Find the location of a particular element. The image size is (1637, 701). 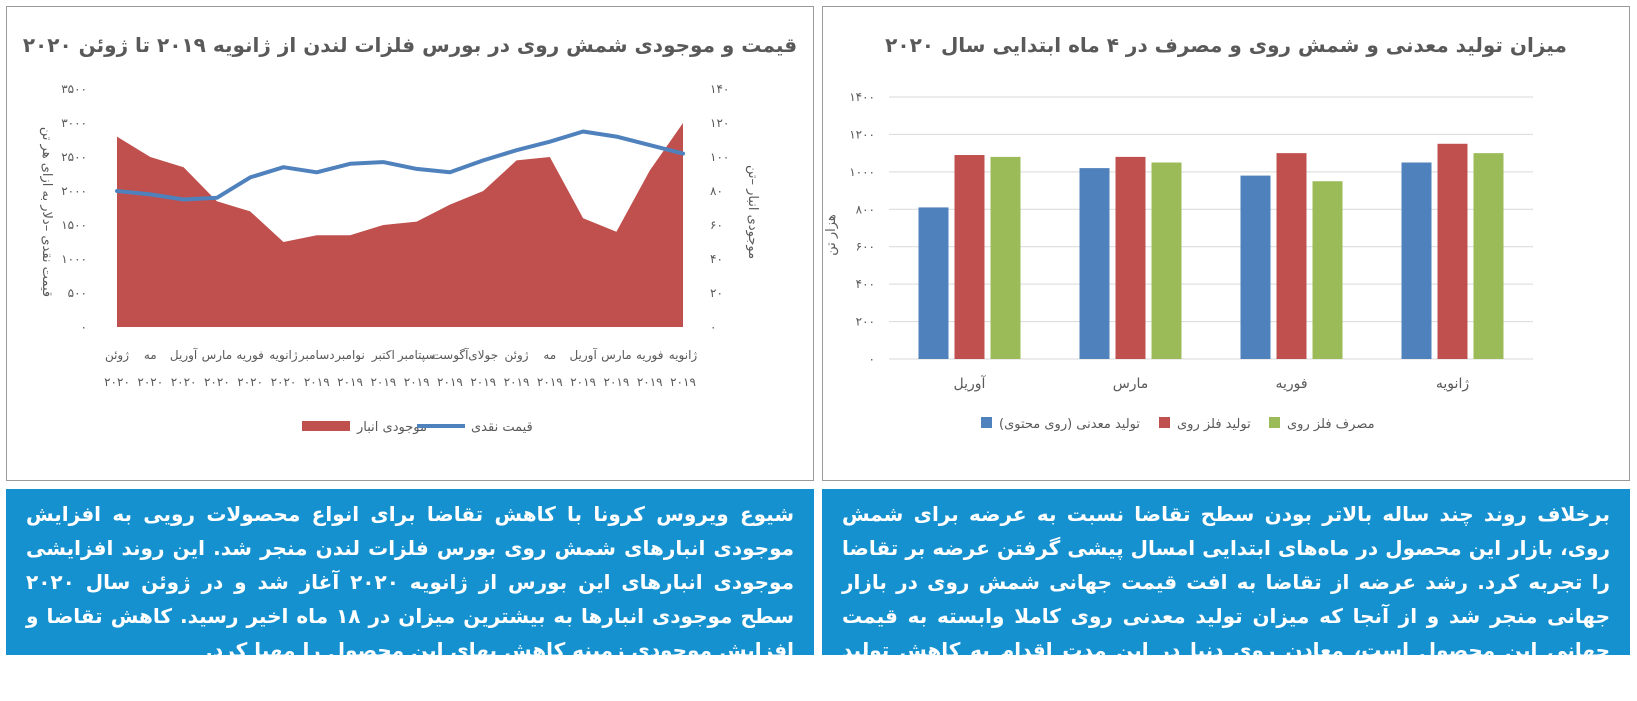

inventory-area is located at coordinates (400, 225).